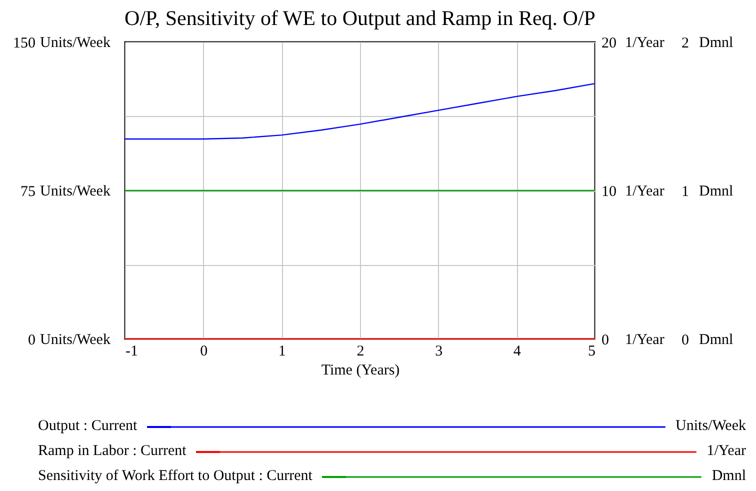 The width and height of the screenshot is (756, 491). Describe the element at coordinates (685, 192) in the screenshot. I see `y3-tick-label: 1` at that location.